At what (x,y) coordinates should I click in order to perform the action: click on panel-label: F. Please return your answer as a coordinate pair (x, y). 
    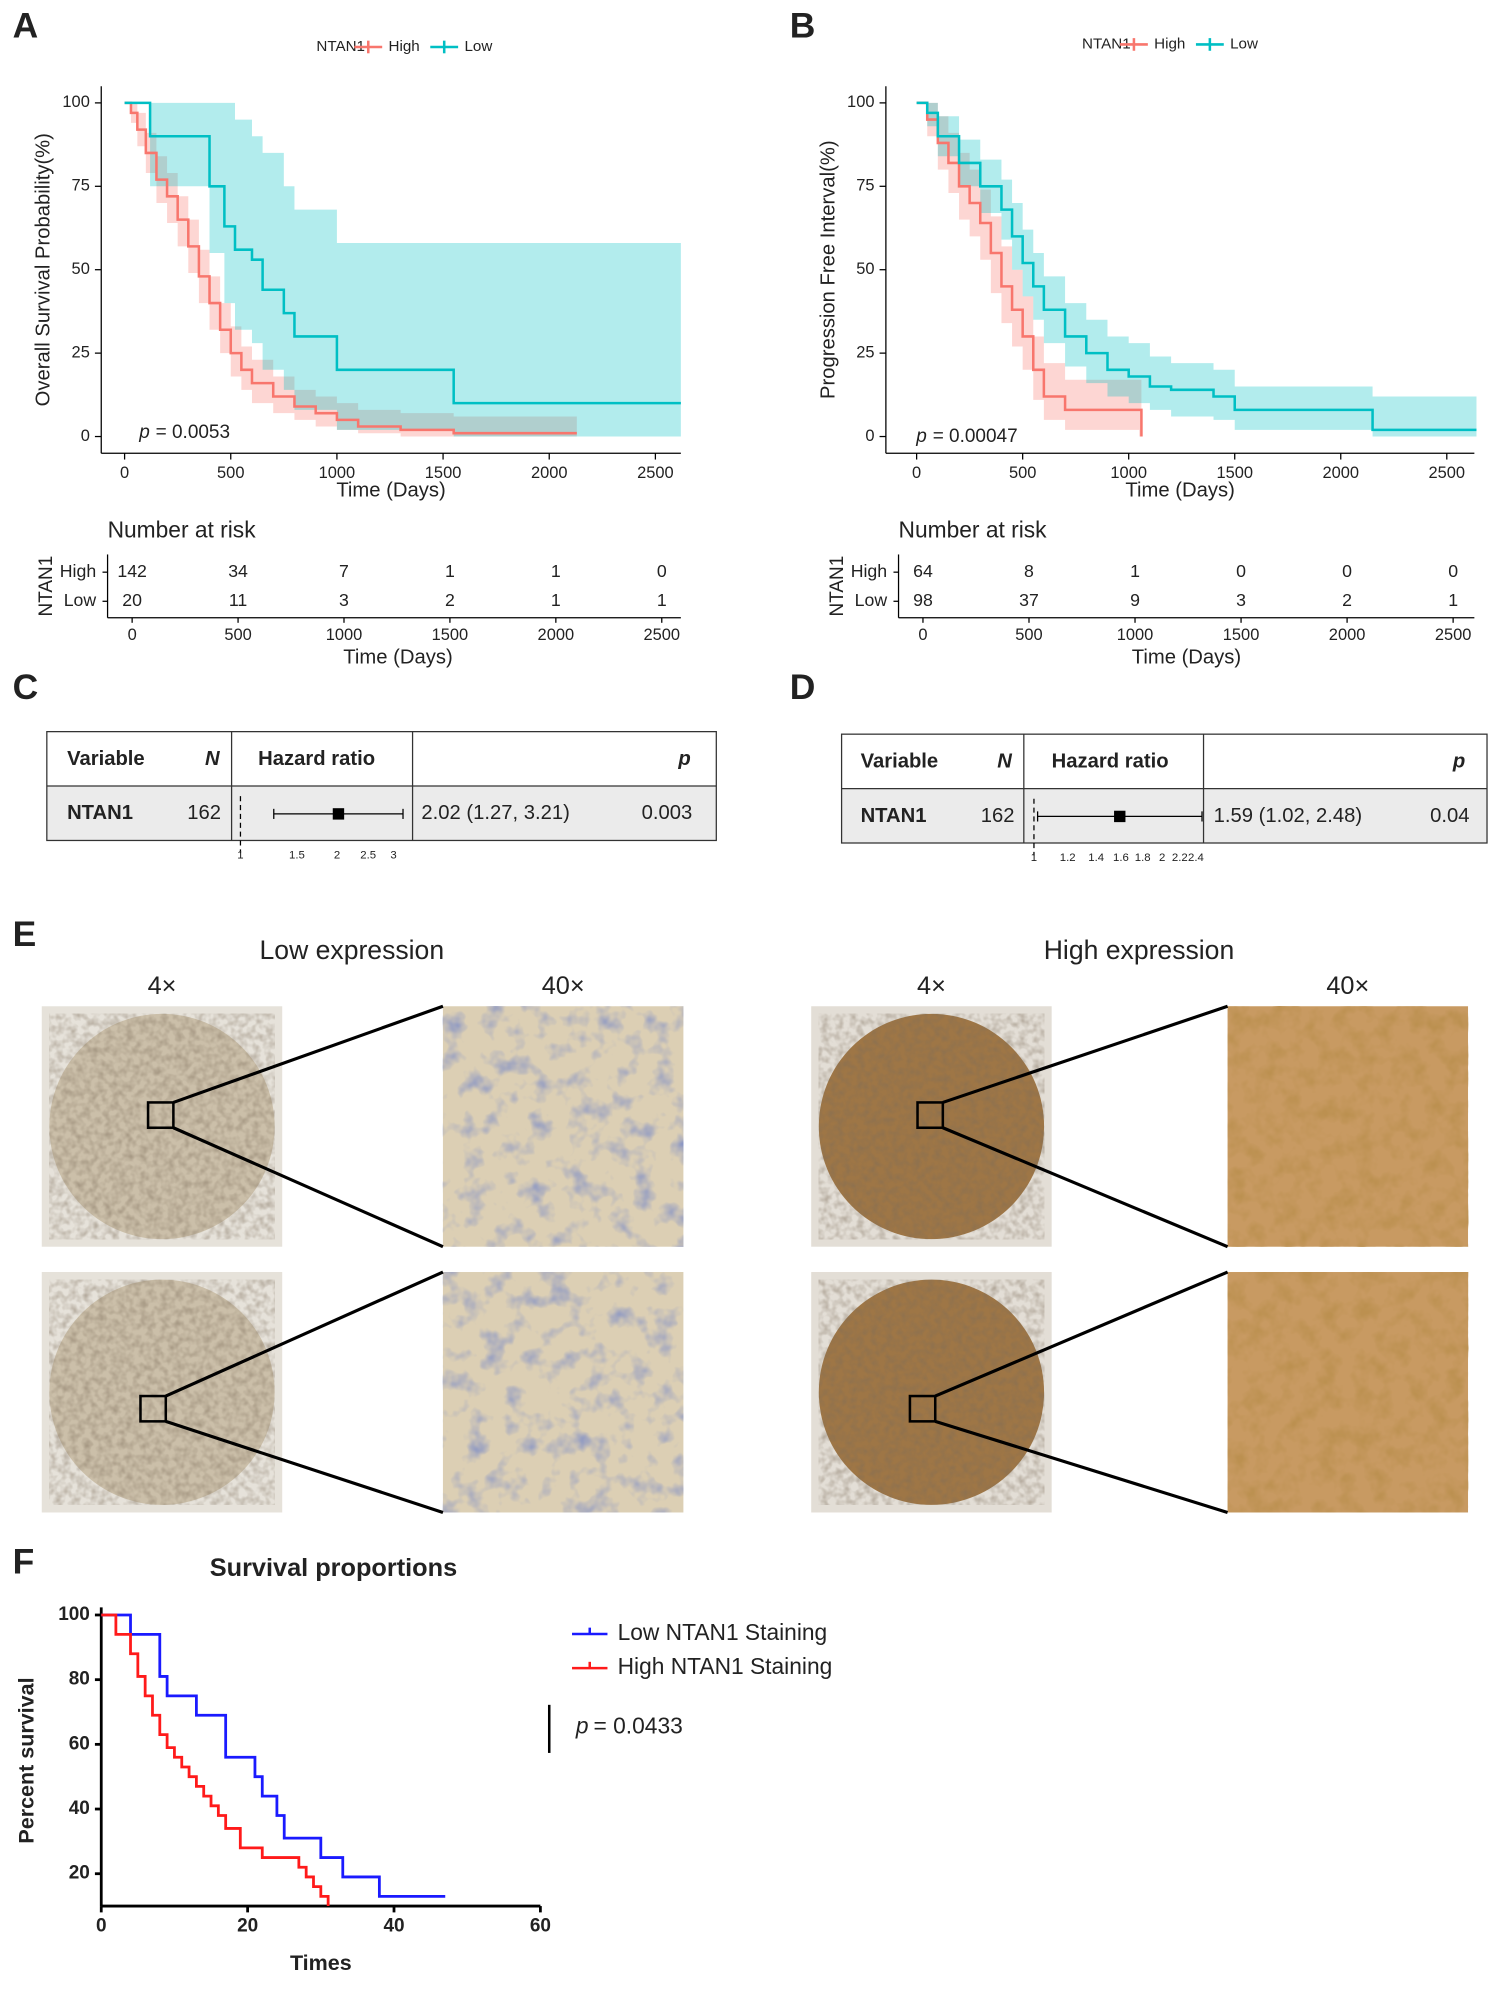
    Looking at the image, I should click on (24, 1562).